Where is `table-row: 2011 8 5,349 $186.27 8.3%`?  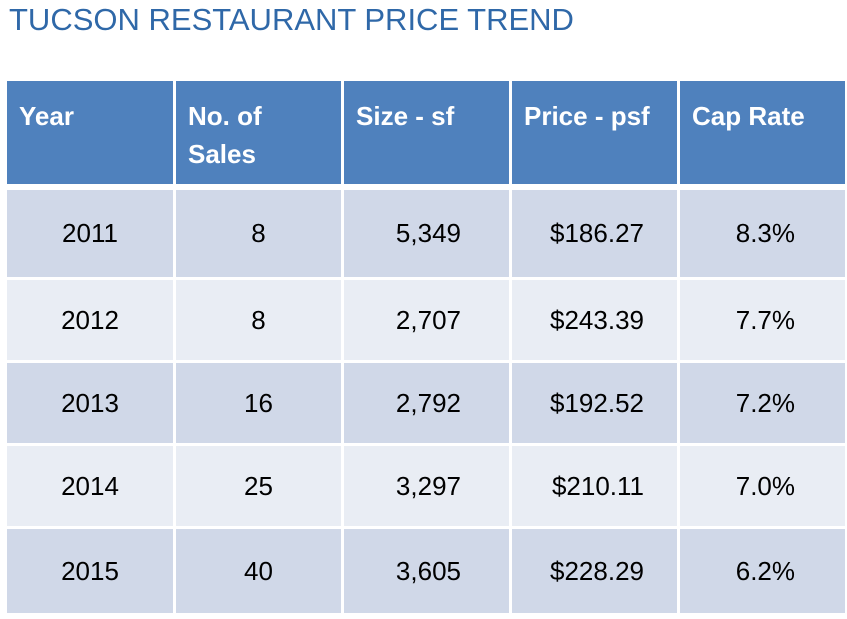
table-row: 2011 8 5,349 $186.27 8.3% is located at coordinates (426, 235).